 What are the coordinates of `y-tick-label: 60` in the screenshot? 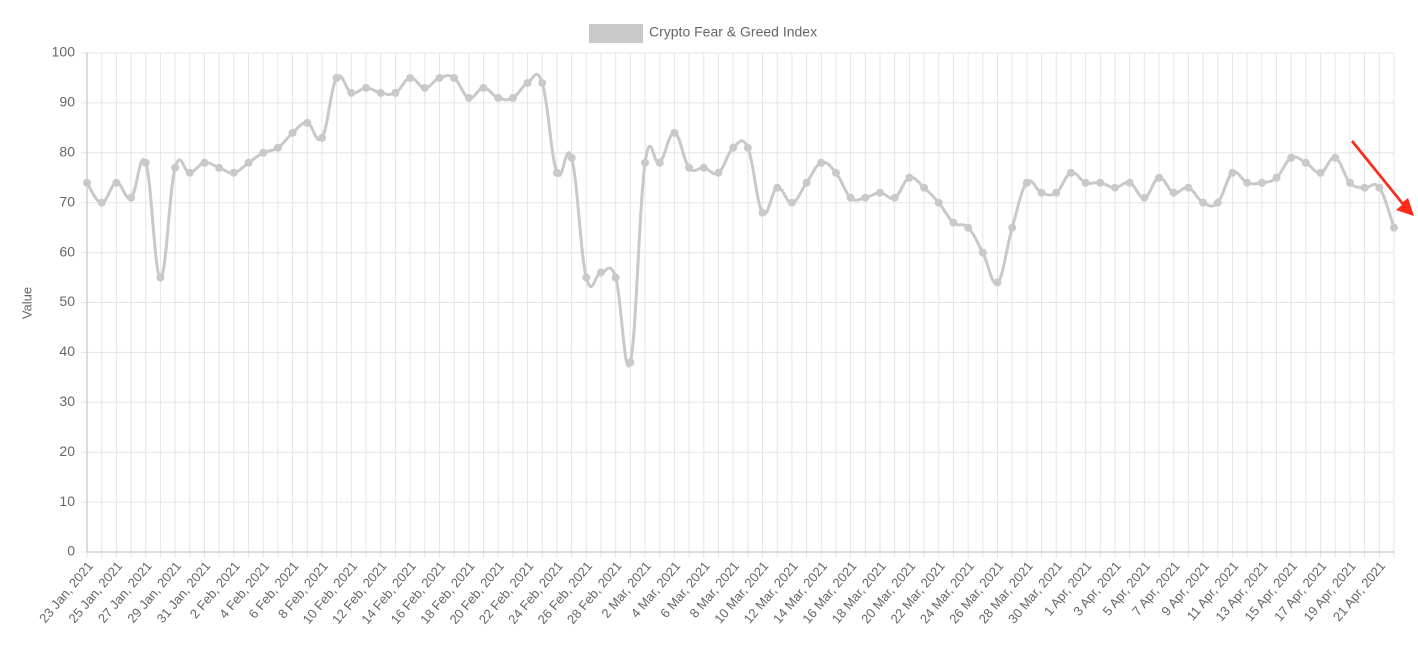 It's located at (67, 251).